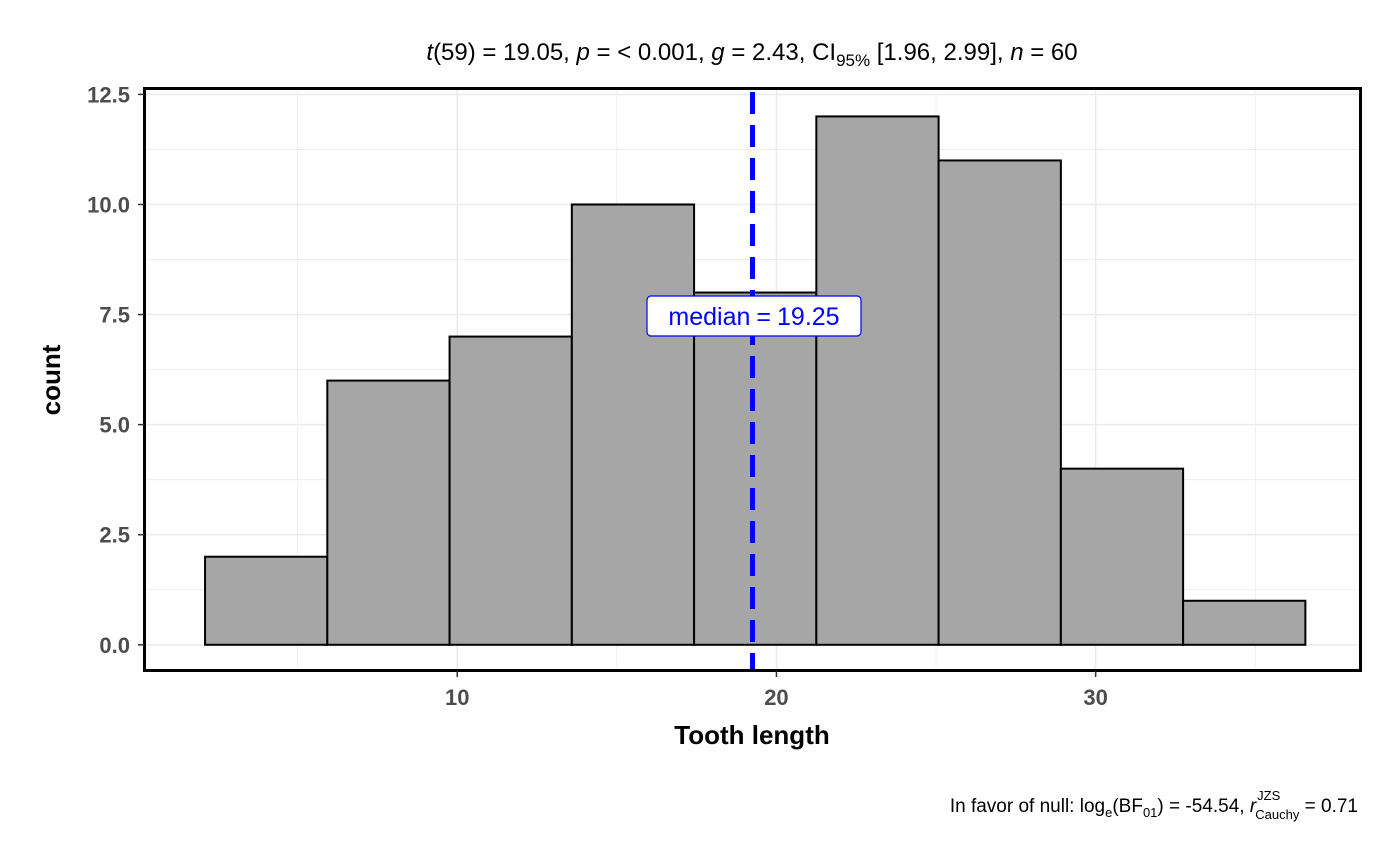  Describe the element at coordinates (114, 535) in the screenshot. I see `y-tick-label: 2.5` at that location.